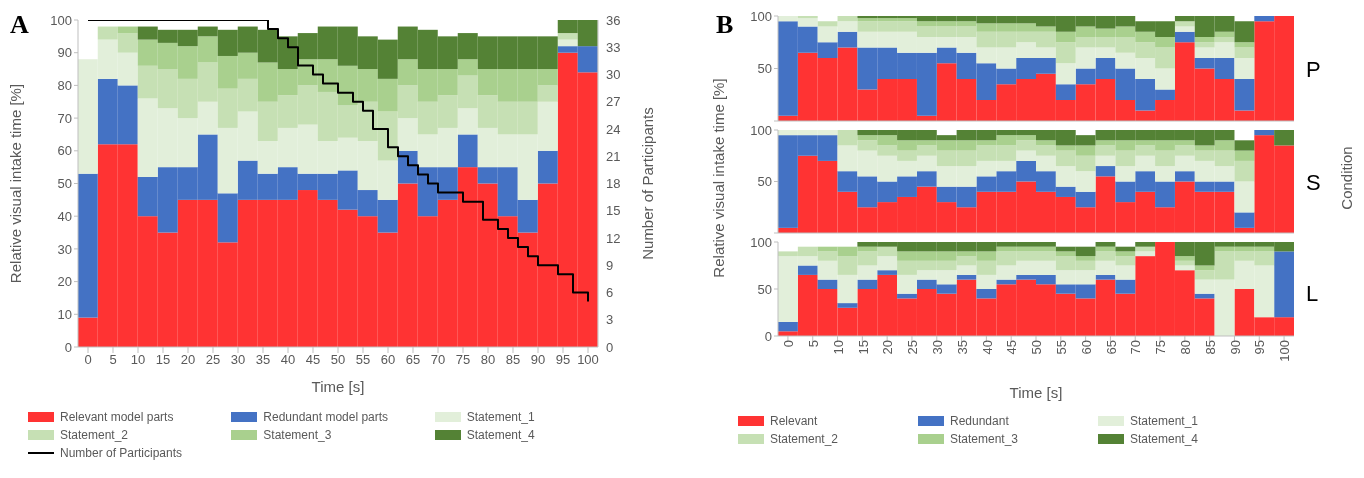 The height and width of the screenshot is (478, 1364). I want to click on y2-tick-label: 27, so click(613, 102).